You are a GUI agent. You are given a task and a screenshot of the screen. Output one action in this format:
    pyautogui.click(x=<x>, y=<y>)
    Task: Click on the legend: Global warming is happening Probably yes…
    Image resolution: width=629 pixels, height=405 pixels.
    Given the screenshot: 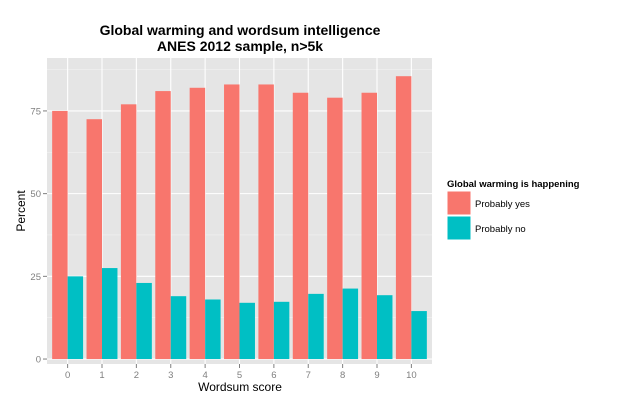 What is the action you would take?
    pyautogui.click(x=513, y=210)
    